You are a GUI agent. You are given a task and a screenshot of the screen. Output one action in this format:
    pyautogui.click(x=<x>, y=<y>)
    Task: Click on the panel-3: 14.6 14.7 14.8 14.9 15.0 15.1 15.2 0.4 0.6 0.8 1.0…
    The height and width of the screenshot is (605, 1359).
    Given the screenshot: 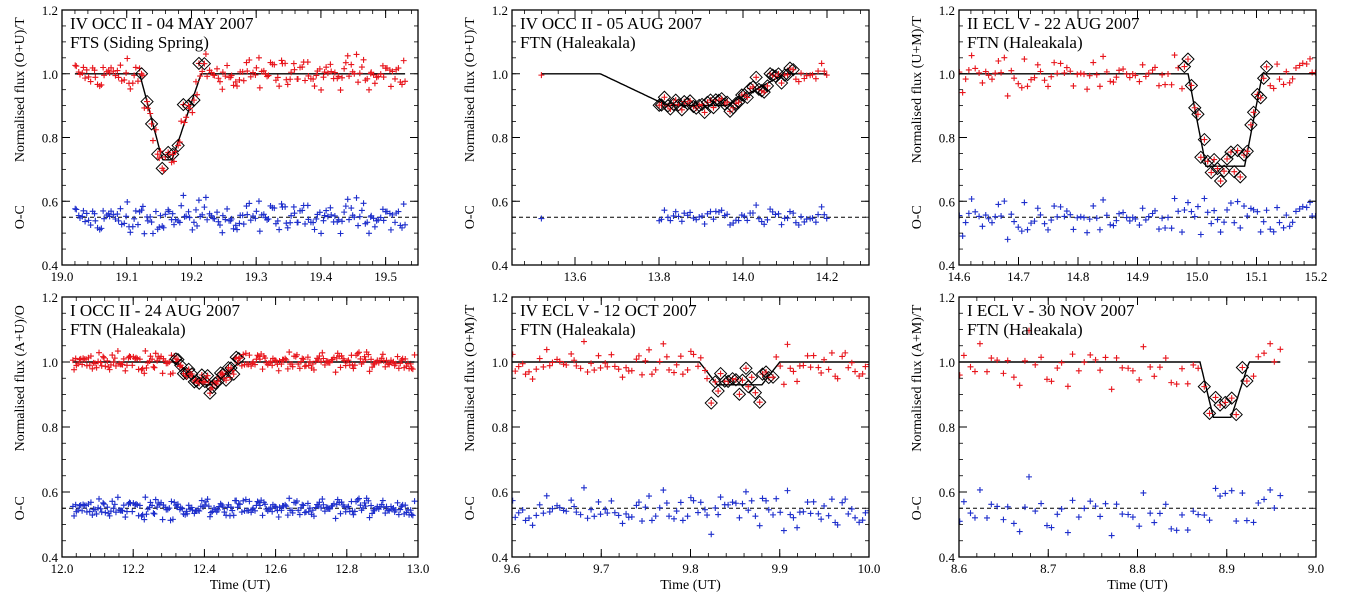 What is the action you would take?
    pyautogui.click(x=1118, y=143)
    